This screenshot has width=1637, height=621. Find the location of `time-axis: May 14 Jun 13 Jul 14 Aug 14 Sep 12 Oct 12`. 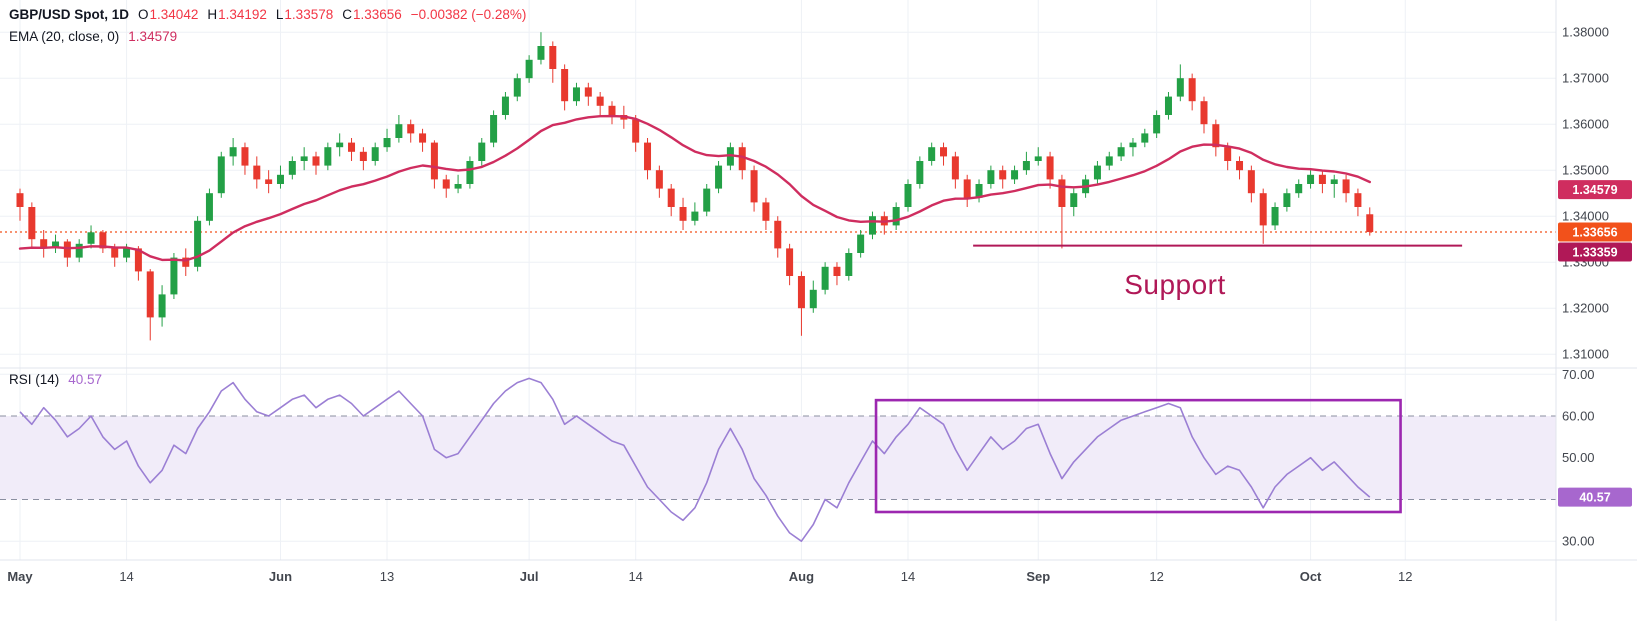

time-axis: May 14 Jun 13 Jul 14 Aug 14 Sep 12 Oct 12 is located at coordinates (709, 576).